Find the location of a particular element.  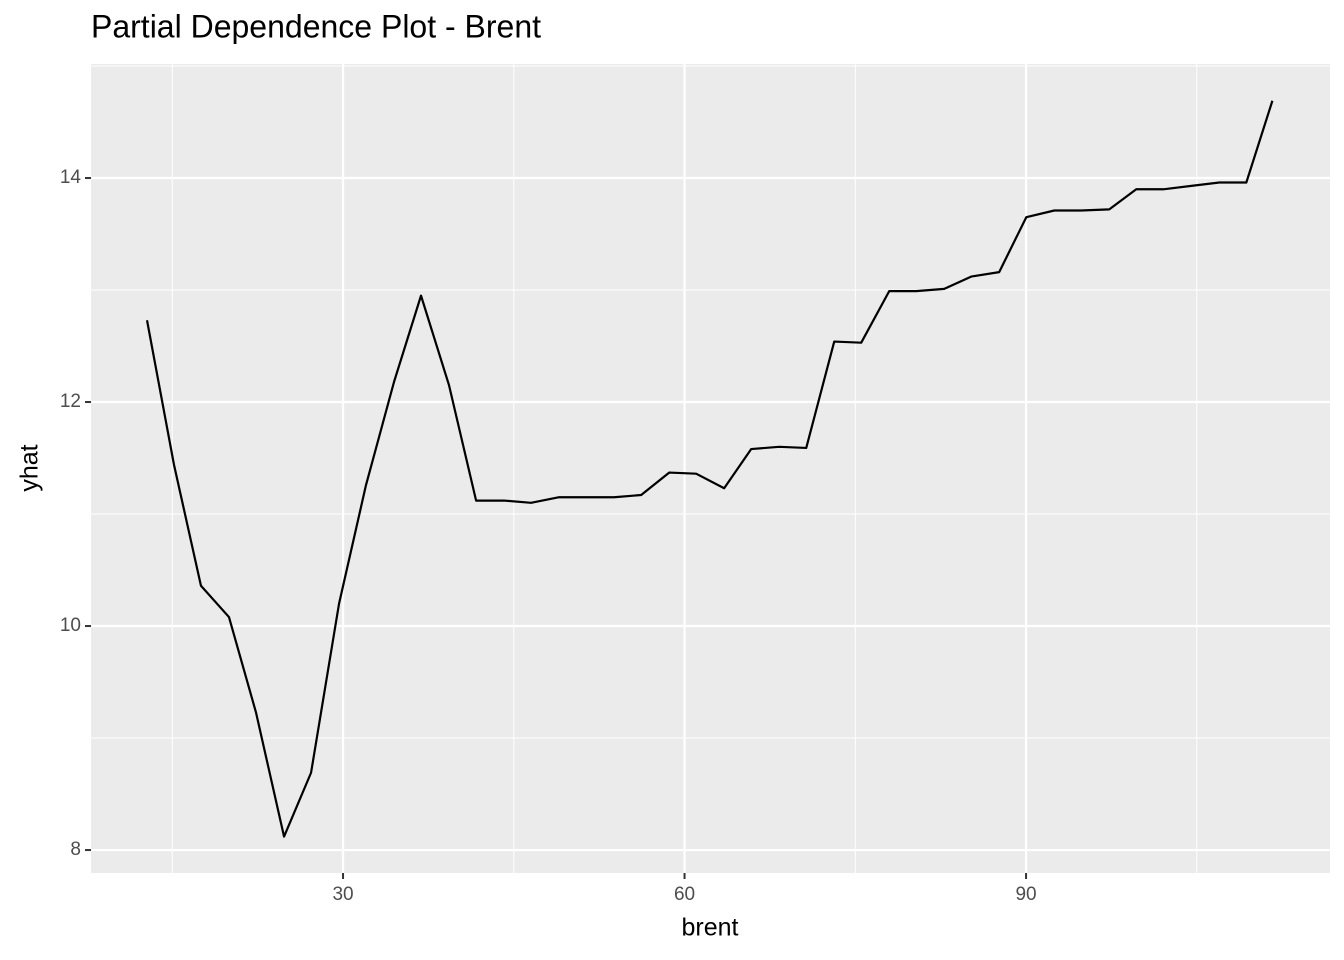

y-tick-label: 10 is located at coordinates (70, 625).